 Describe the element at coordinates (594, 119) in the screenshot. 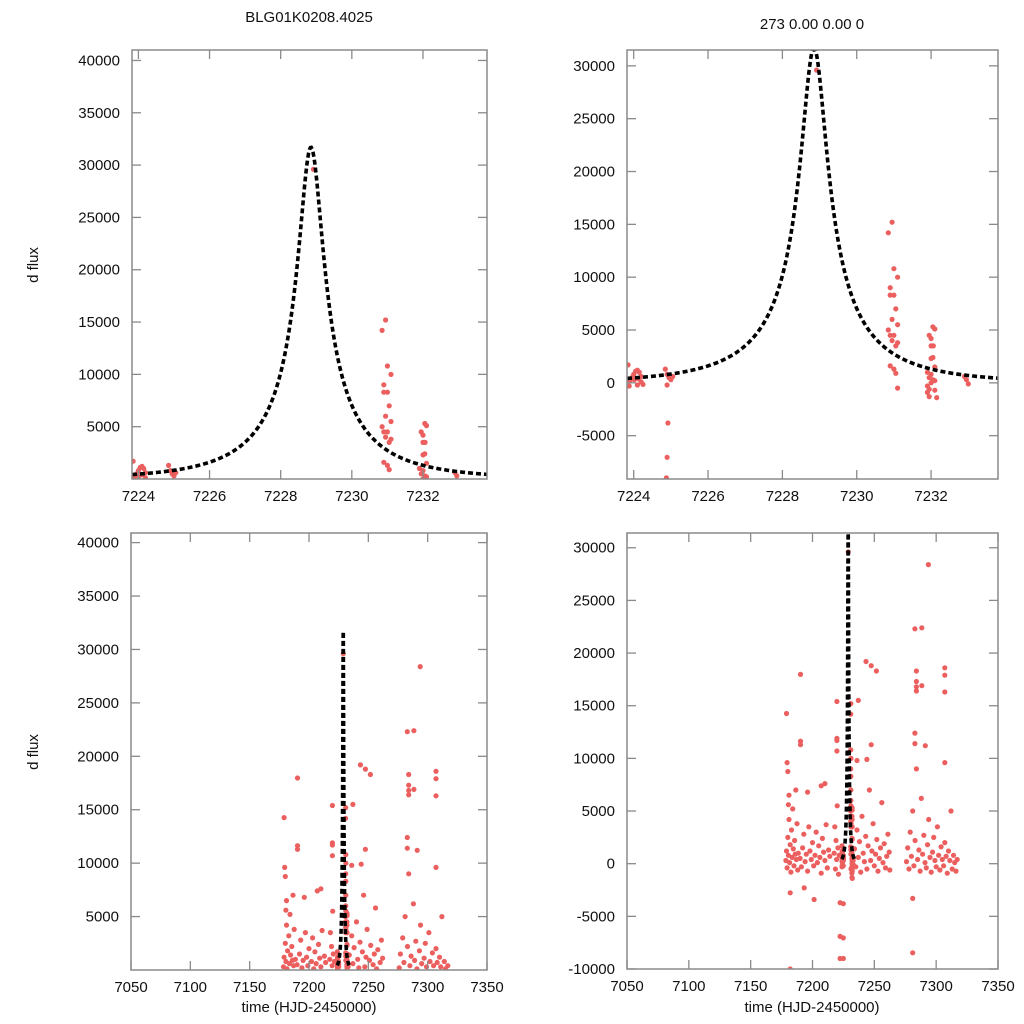

I see `y-tick-label: 25000` at that location.